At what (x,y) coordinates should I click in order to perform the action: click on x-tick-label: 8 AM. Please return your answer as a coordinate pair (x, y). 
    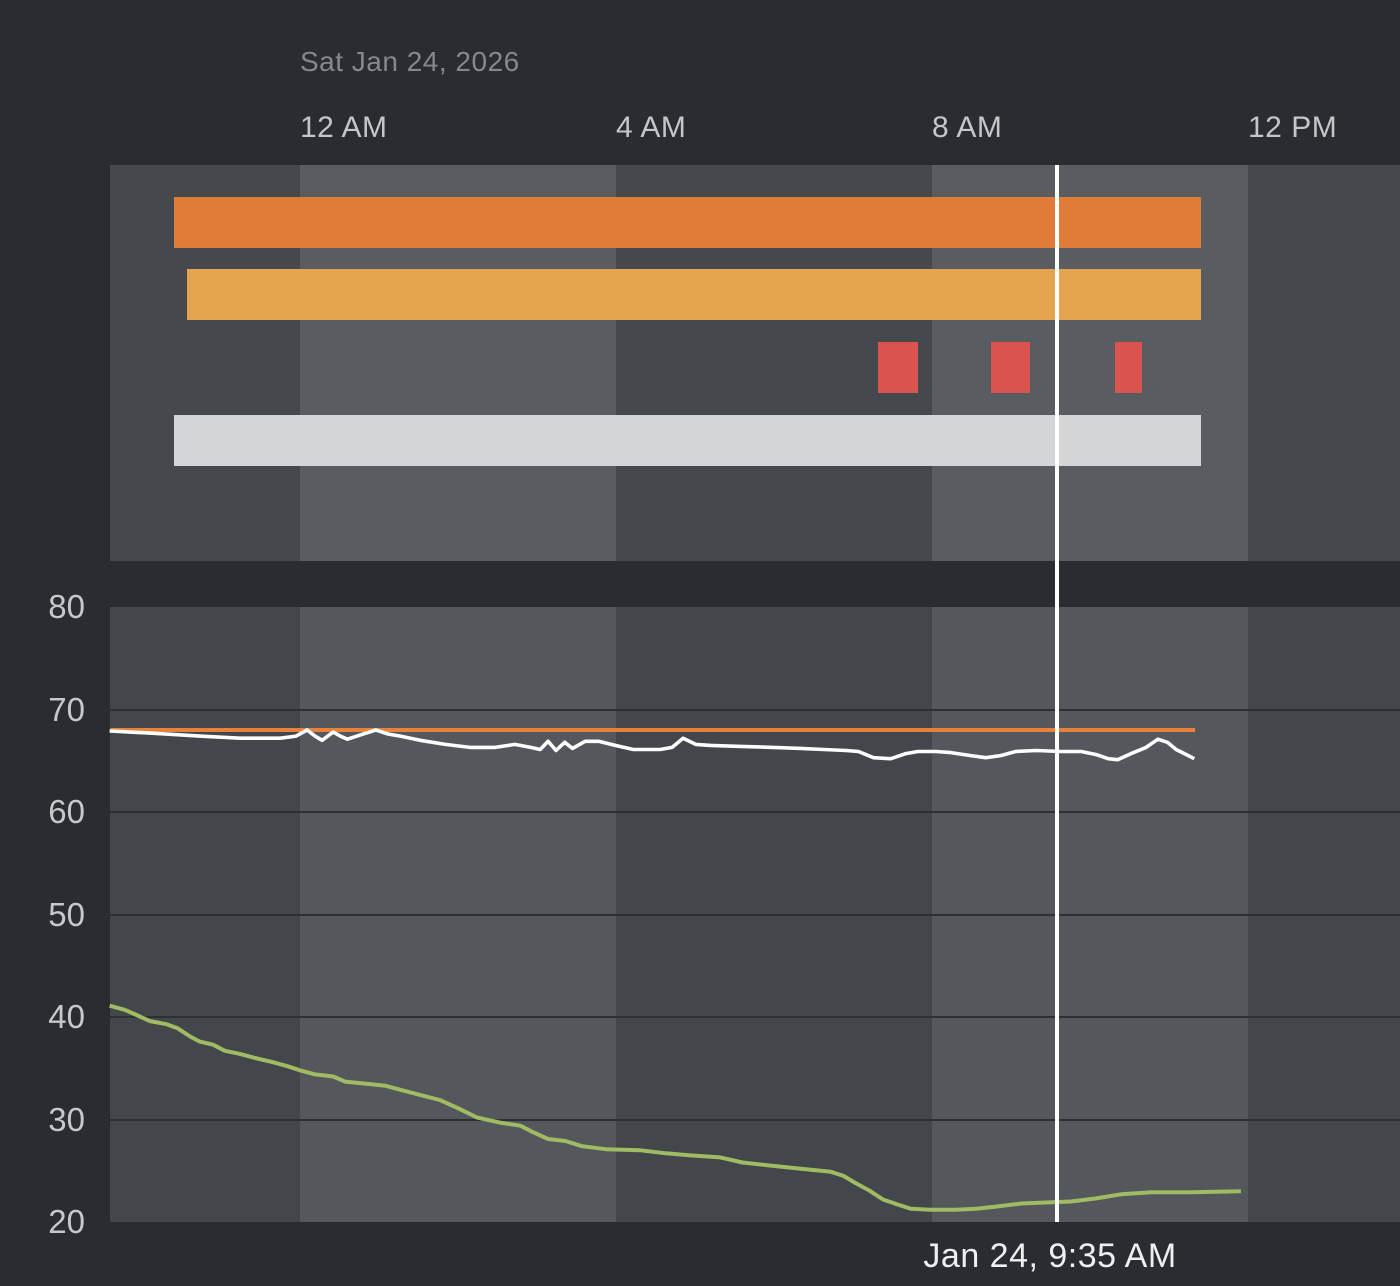
    Looking at the image, I should click on (967, 127).